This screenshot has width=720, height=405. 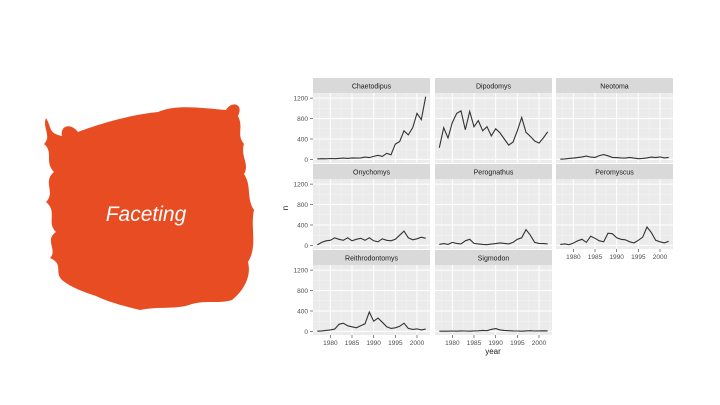 I want to click on facet-strip-label: Reithrodontomys, so click(x=371, y=259).